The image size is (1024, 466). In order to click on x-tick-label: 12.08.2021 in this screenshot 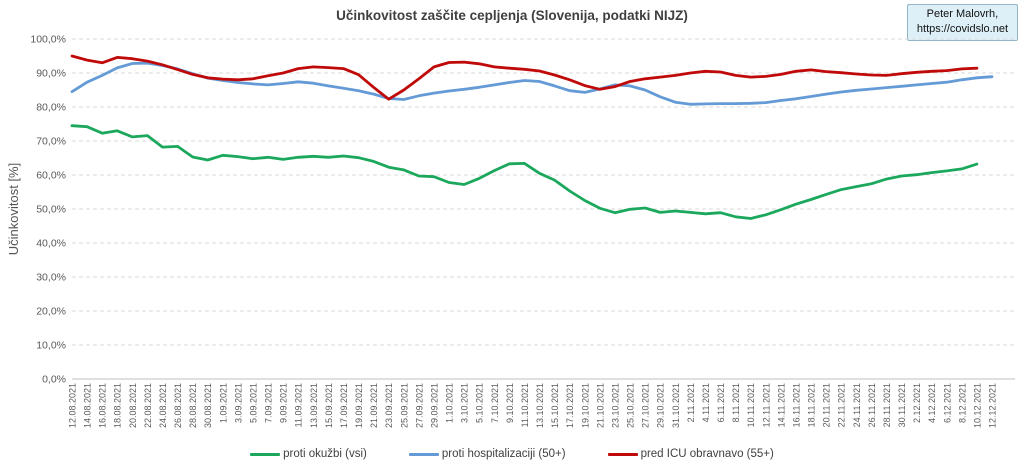, I will do `click(73, 405)`.